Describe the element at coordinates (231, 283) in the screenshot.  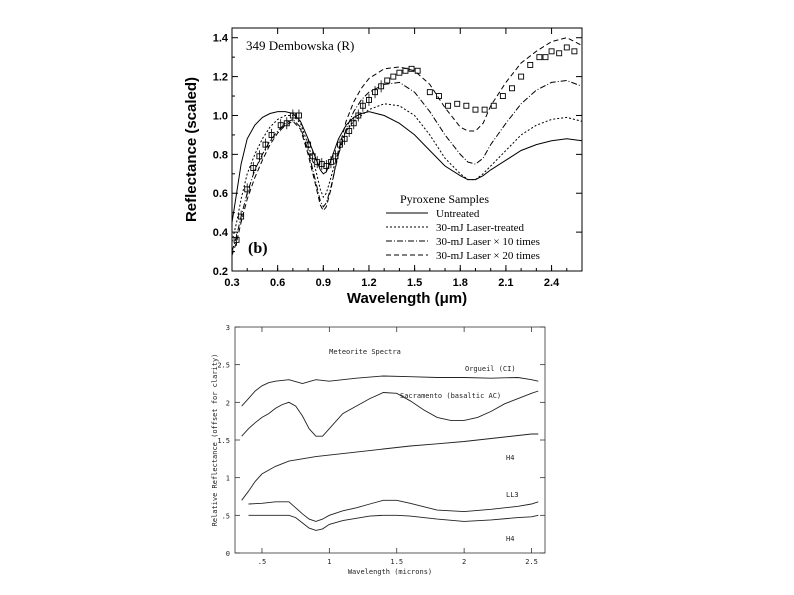
I see `x-tick-label: 0.3` at that location.